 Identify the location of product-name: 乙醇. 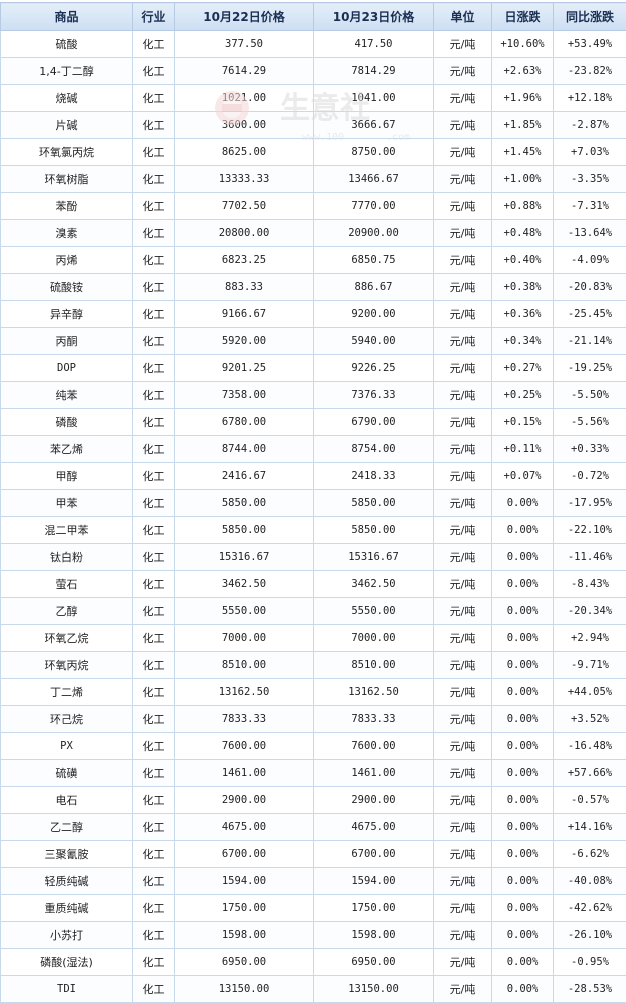
(67, 611).